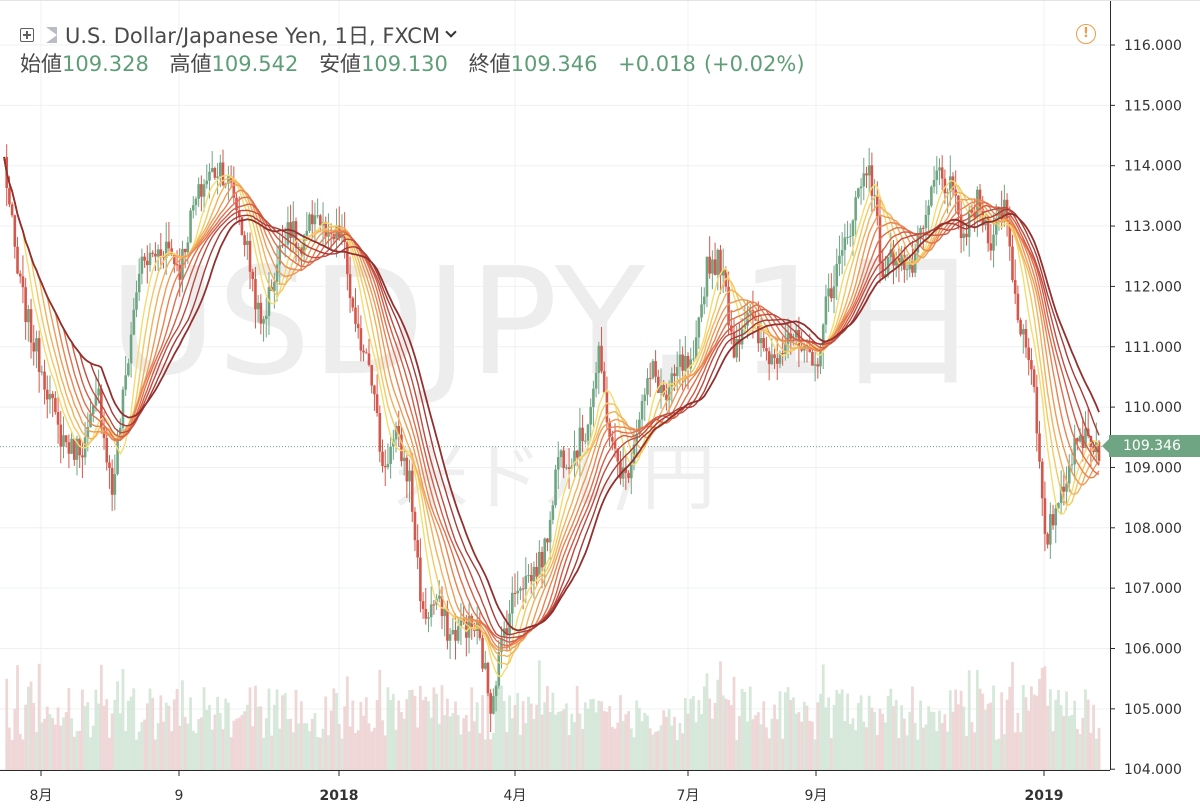 The image size is (1200, 810). I want to click on expand-icon, so click(27, 35).